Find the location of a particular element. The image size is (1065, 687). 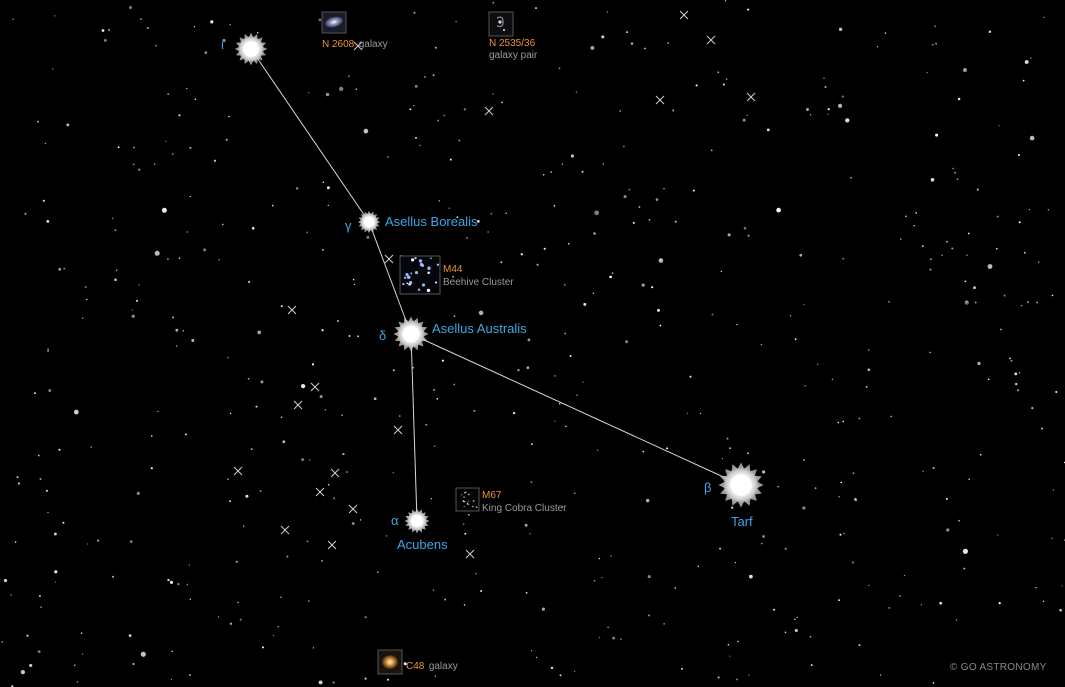

ngc2608-id: N 2608 is located at coordinates (338, 44).